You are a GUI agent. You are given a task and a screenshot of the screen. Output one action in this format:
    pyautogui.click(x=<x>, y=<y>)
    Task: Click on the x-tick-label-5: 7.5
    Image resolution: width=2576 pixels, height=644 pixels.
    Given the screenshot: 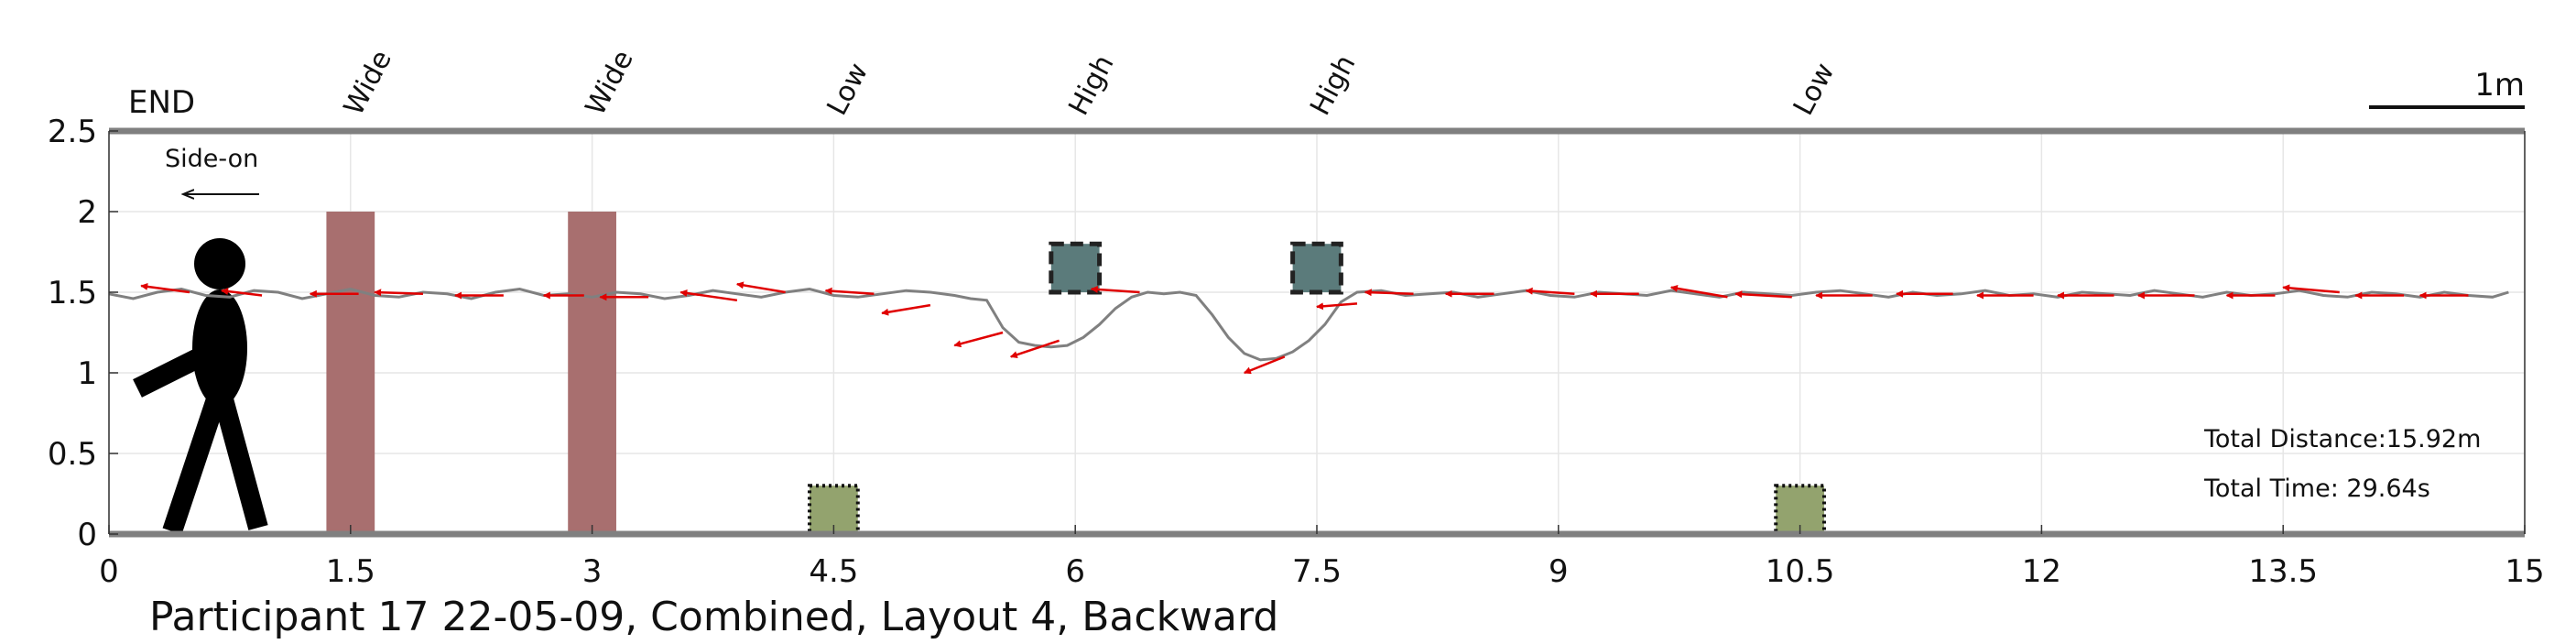 What is the action you would take?
    pyautogui.click(x=1317, y=572)
    